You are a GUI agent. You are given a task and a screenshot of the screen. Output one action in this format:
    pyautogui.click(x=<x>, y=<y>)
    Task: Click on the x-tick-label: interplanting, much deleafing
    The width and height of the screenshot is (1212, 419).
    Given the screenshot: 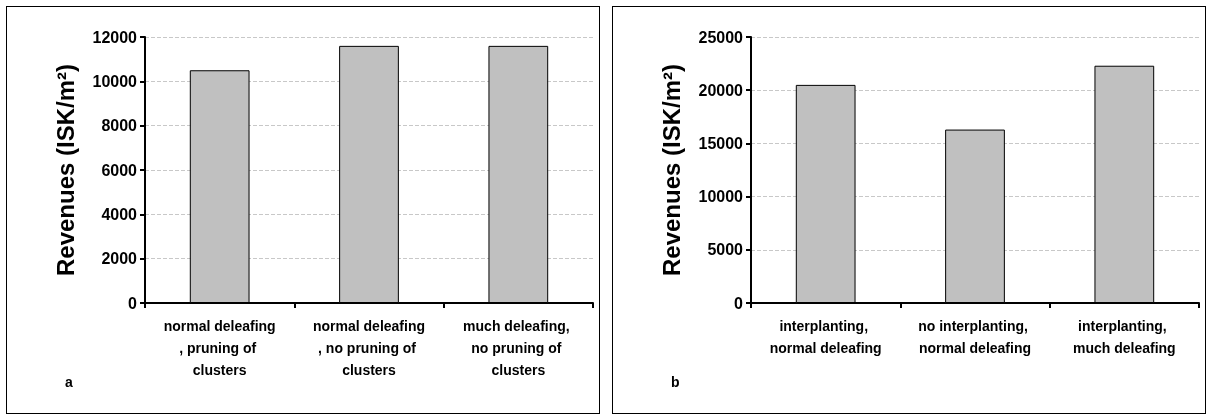 What is the action you would take?
    pyautogui.click(x=1124, y=337)
    